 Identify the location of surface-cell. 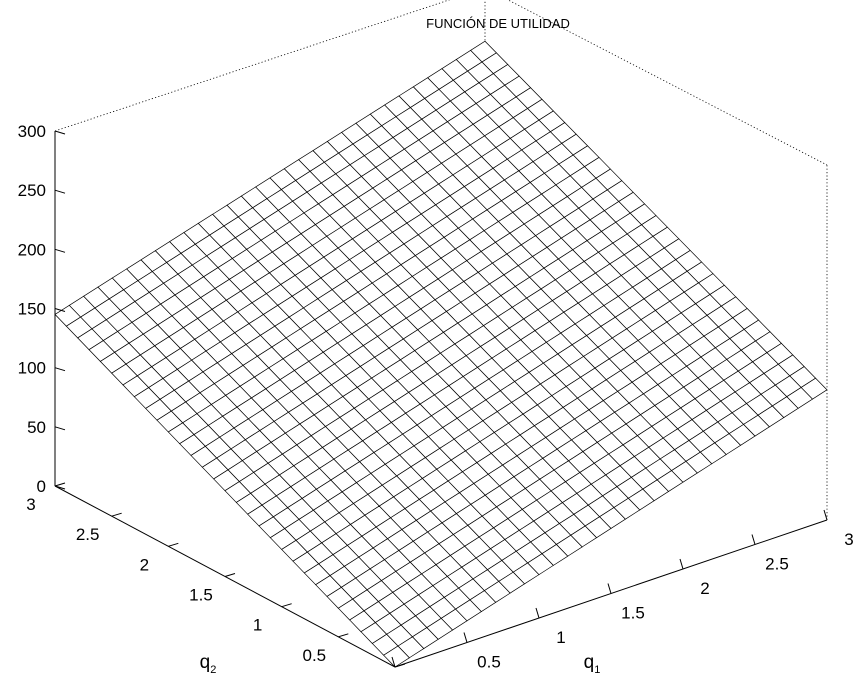
(814, 388).